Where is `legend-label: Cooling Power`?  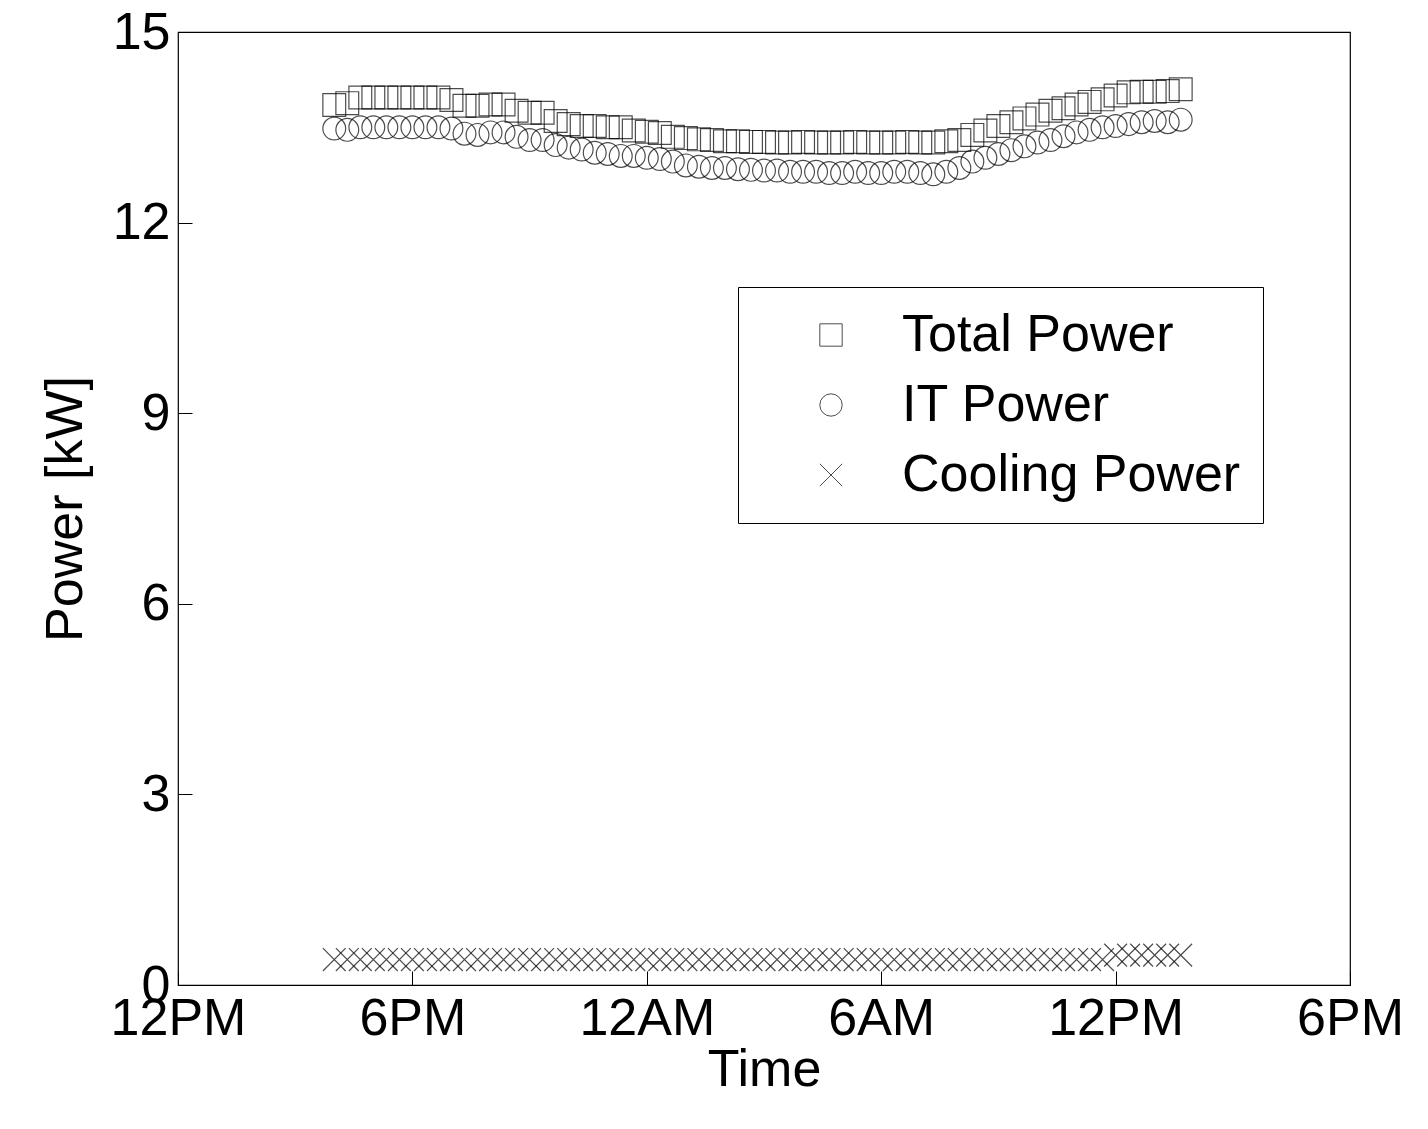
legend-label: Cooling Power is located at coordinates (1071, 473).